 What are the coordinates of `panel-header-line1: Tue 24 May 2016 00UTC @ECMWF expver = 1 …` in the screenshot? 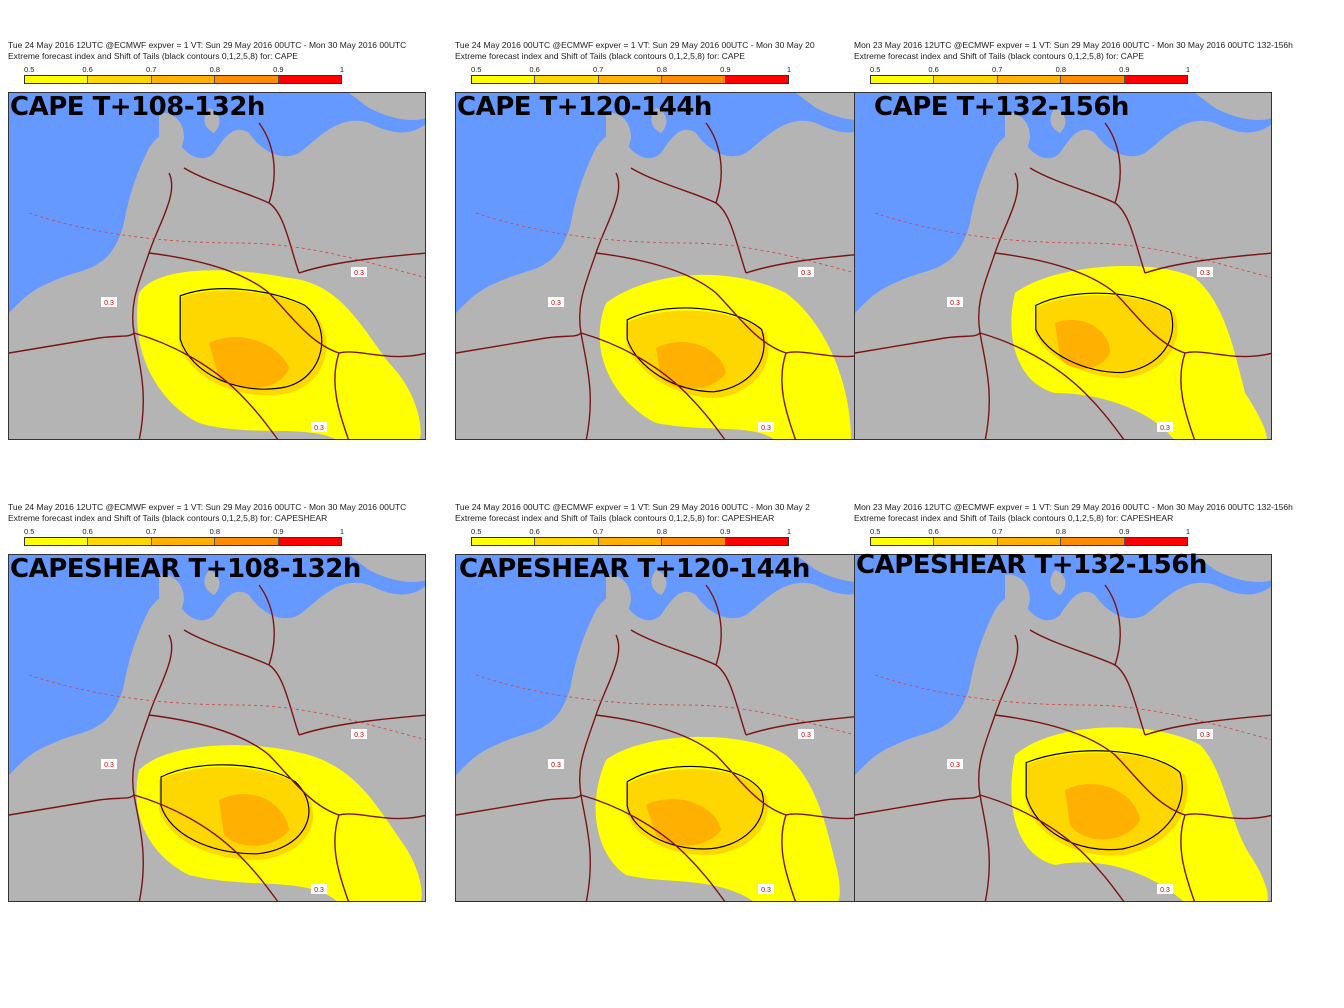 It's located at (635, 45).